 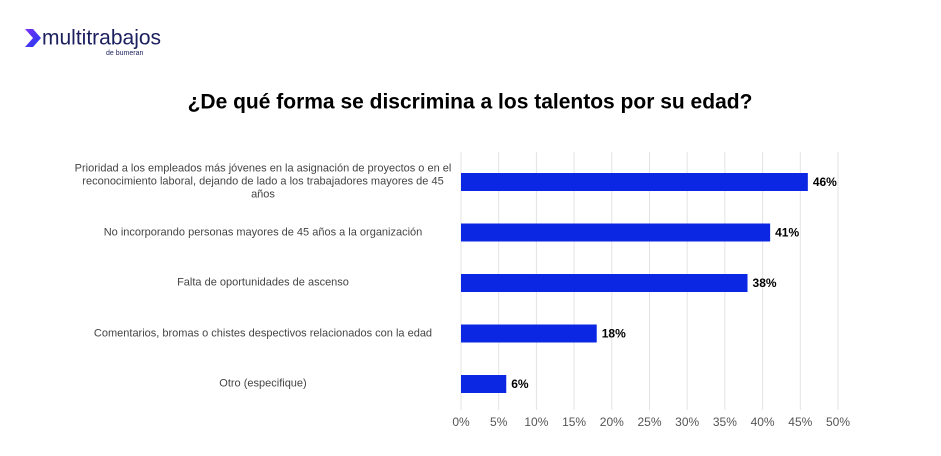 I want to click on x-tick-label: 50%, so click(x=838, y=422).